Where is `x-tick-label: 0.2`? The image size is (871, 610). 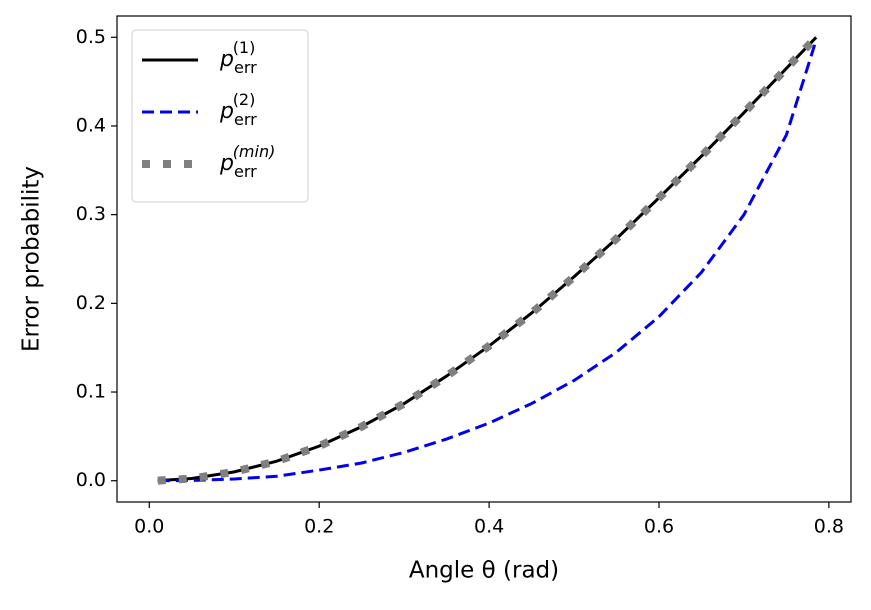
x-tick-label: 0.2 is located at coordinates (319, 527).